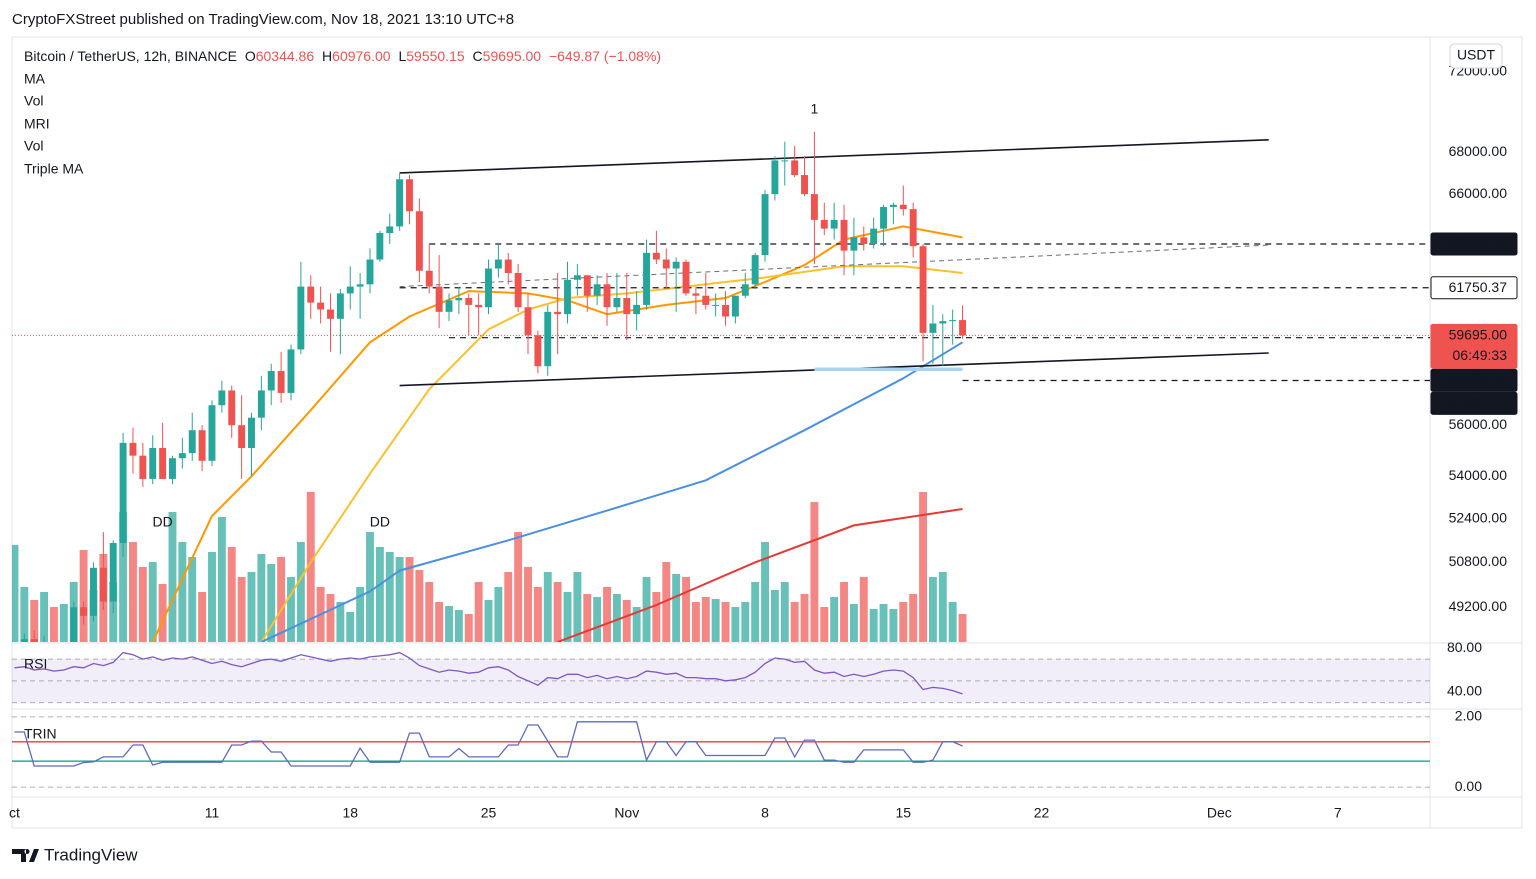 Image resolution: width=1536 pixels, height=879 pixels. What do you see at coordinates (1468, 716) in the screenshot?
I see `y-tick-label: 2.00` at bounding box center [1468, 716].